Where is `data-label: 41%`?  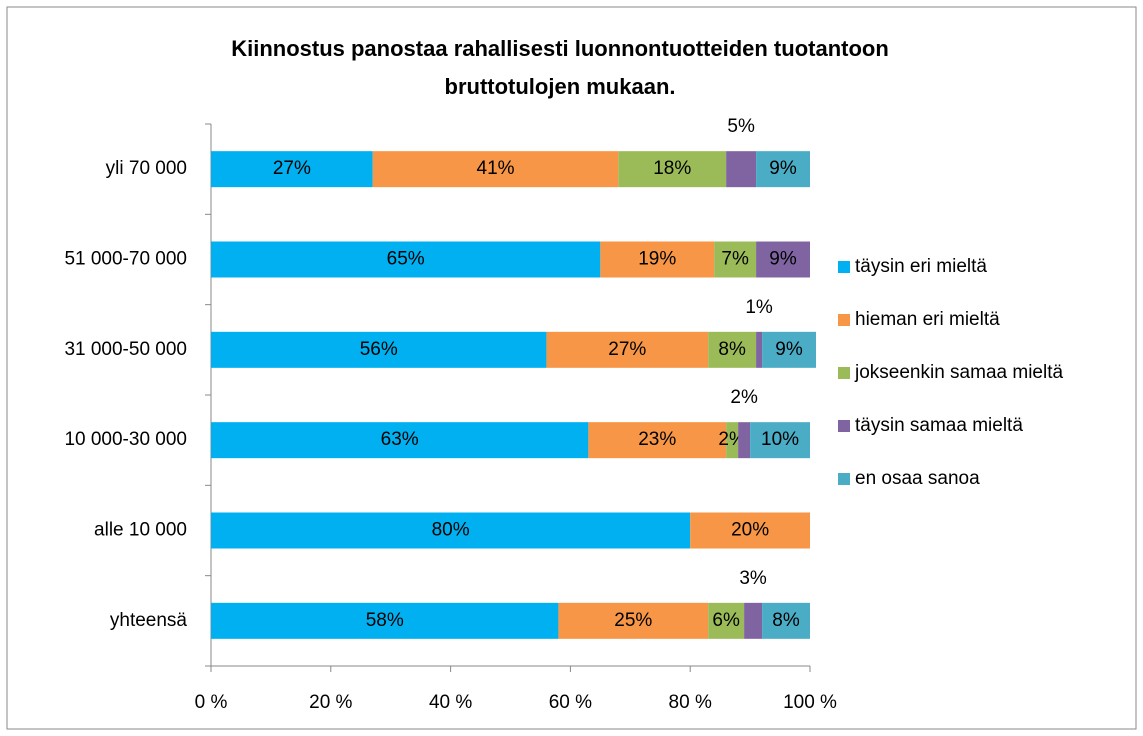
data-label: 41% is located at coordinates (496, 168).